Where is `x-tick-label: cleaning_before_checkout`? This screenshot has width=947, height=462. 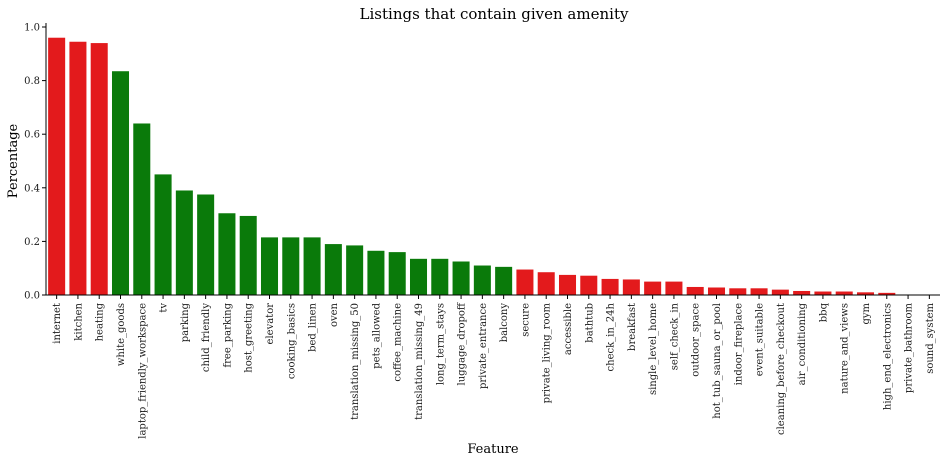
x-tick-label: cleaning_before_checkout is located at coordinates (781, 369).